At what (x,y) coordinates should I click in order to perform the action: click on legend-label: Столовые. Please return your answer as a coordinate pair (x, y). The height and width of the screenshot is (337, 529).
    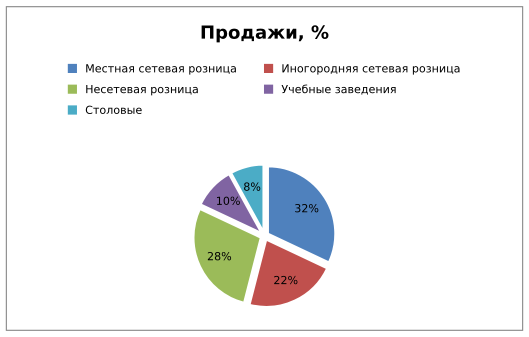
    Looking at the image, I should click on (114, 110).